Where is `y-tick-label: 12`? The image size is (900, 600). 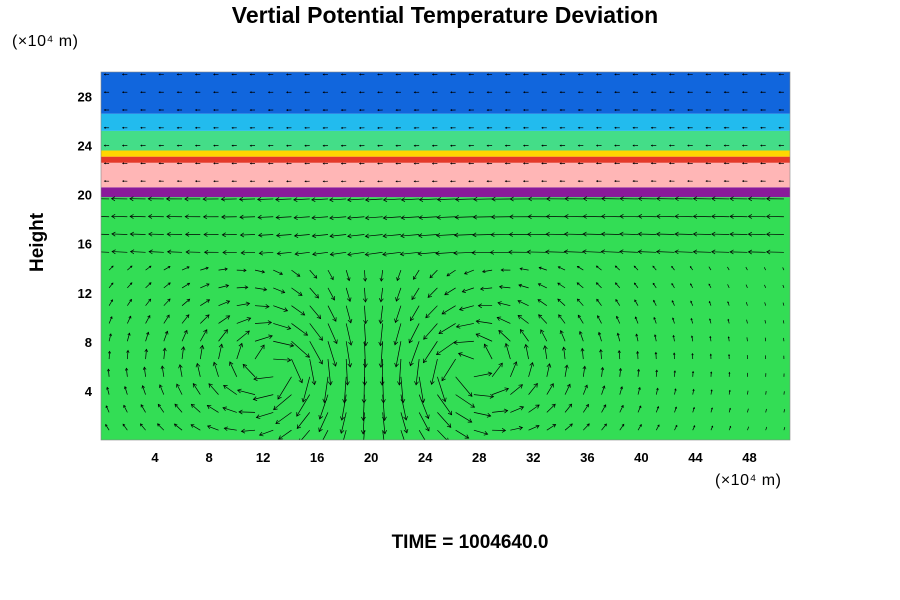 y-tick-label: 12 is located at coordinates (85, 293).